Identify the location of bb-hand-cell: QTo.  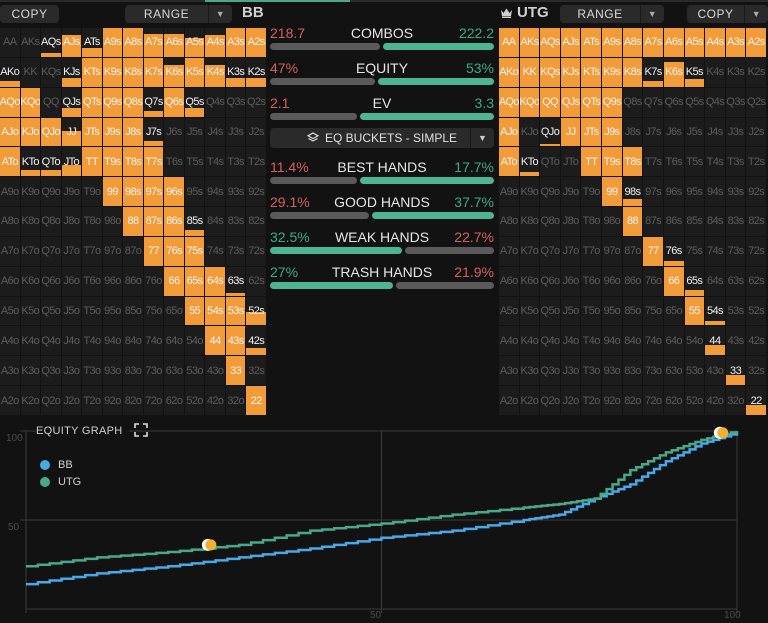
(51, 162).